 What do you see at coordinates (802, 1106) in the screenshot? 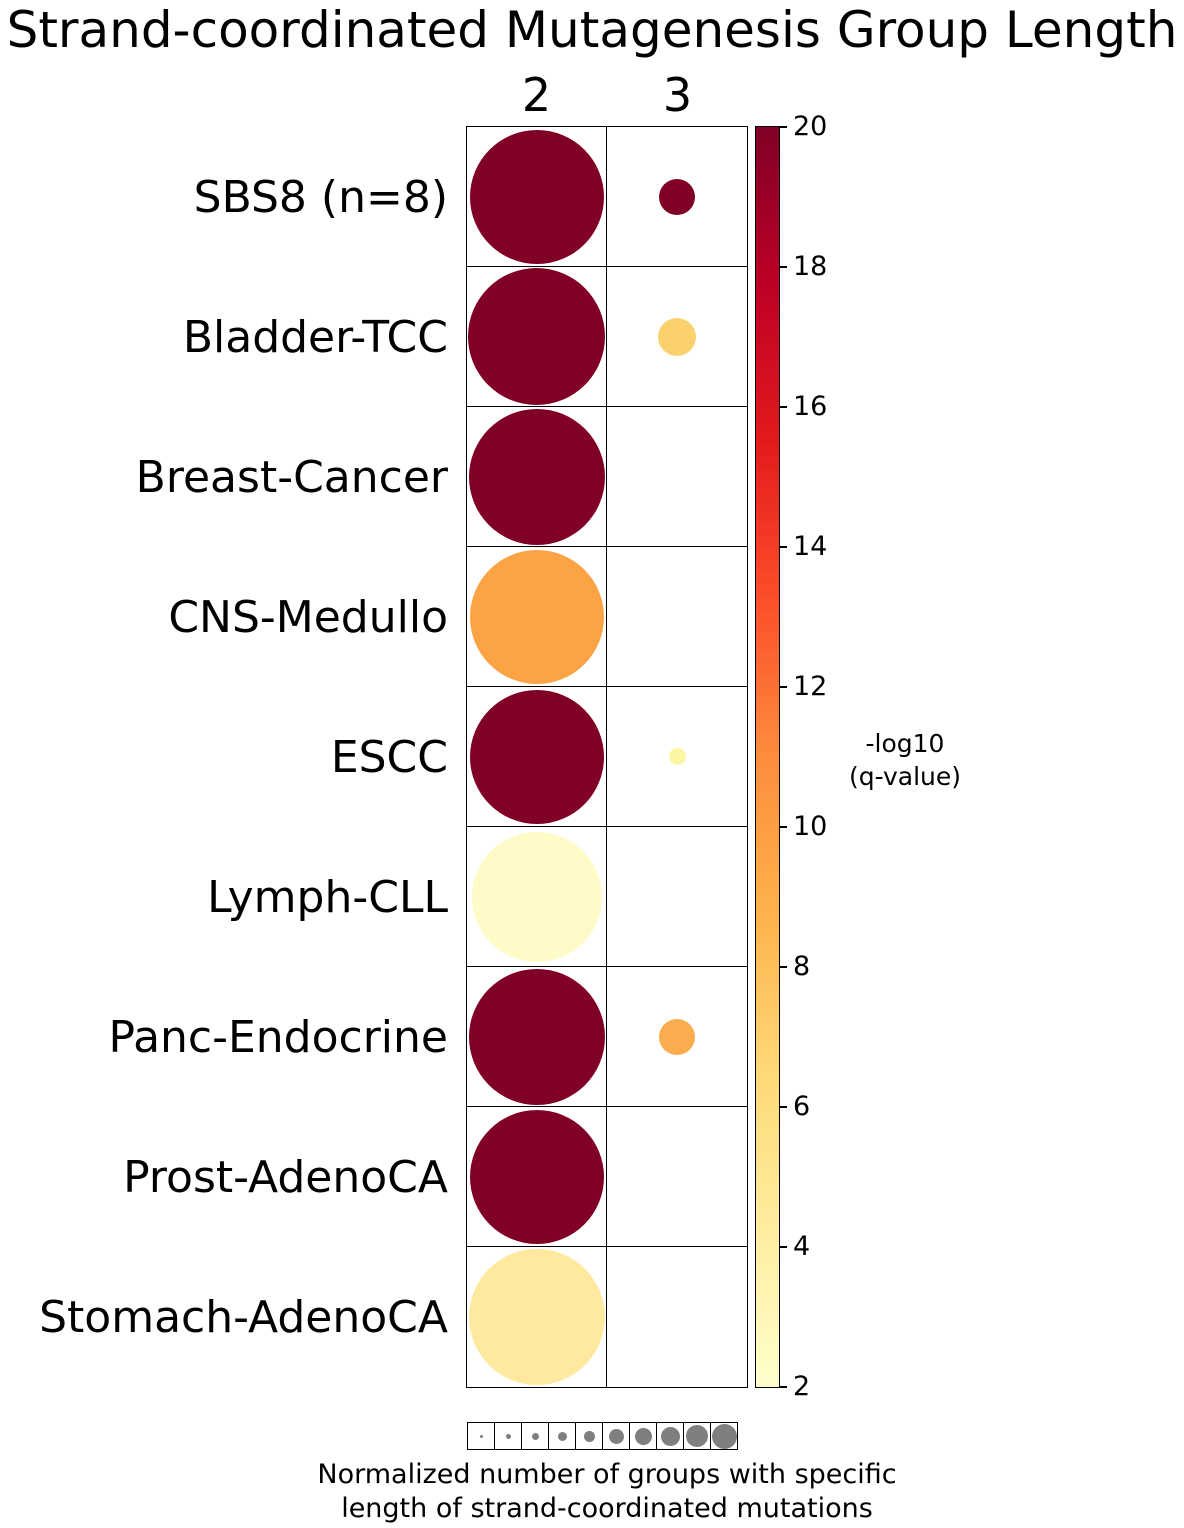
I see `colorbar-tick-label: 6` at bounding box center [802, 1106].